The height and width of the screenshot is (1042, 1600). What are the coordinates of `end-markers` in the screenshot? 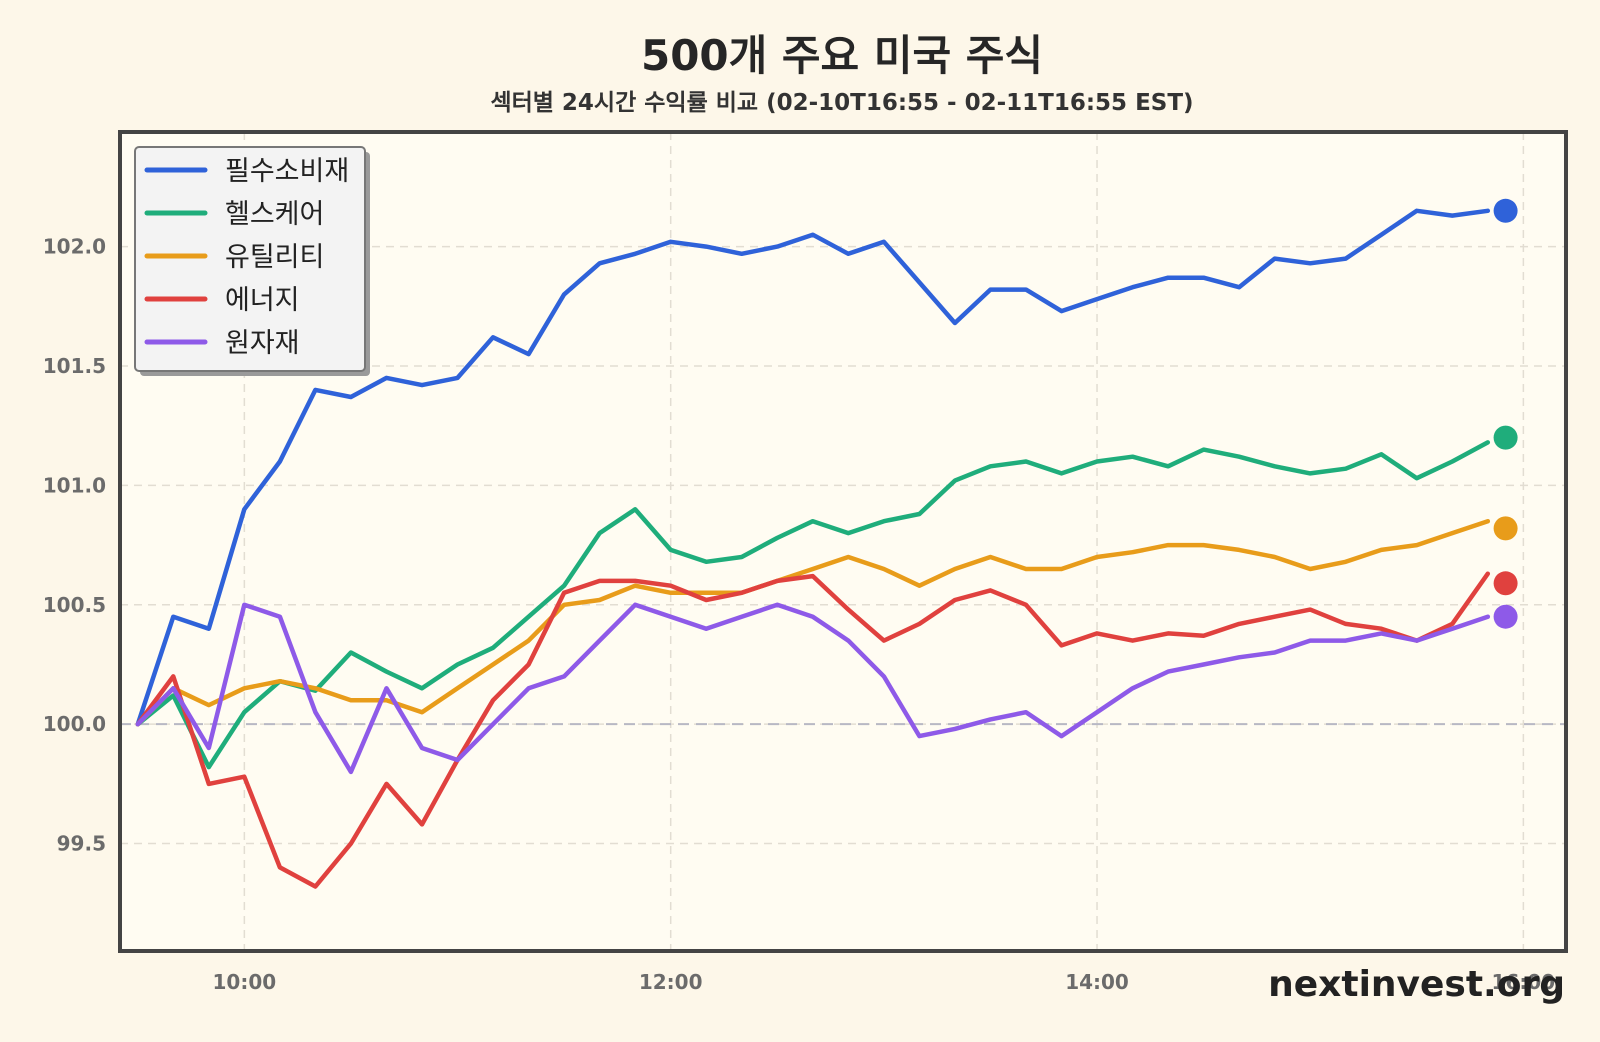 It's located at (1505, 413).